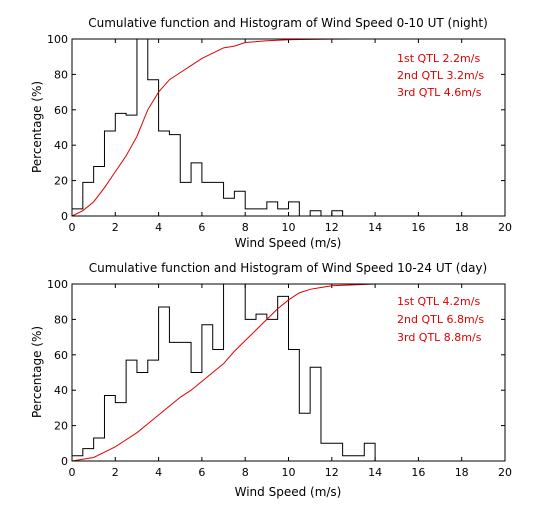 The width and height of the screenshot is (560, 520). I want to click on night-xtick-label: 14, so click(375, 227).